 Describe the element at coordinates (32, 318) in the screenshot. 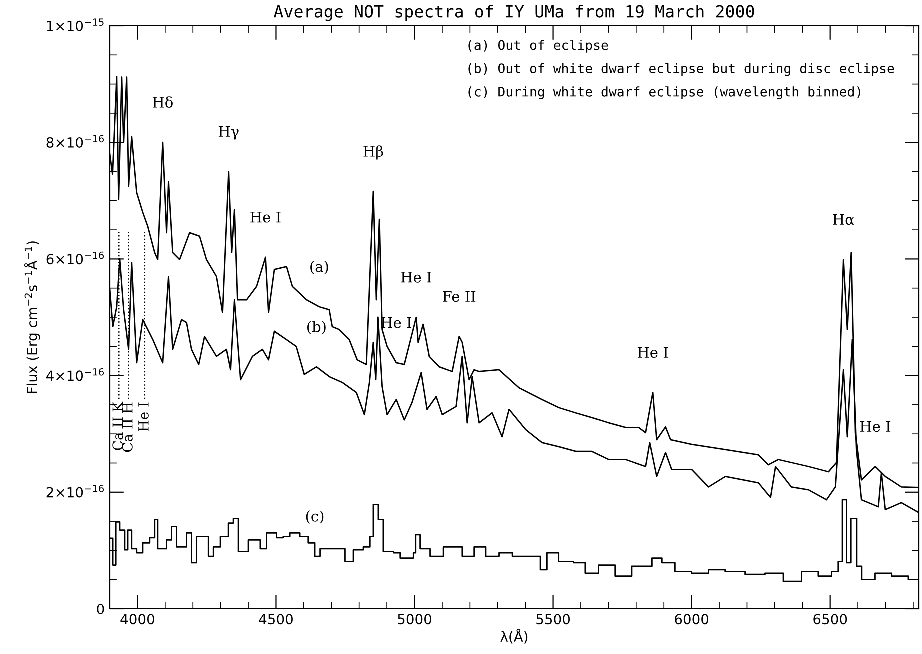

I see `y-axis-title: Flux (Erg cm$^{−2}$s$^{−1}$Å$^{−1}$)` at that location.